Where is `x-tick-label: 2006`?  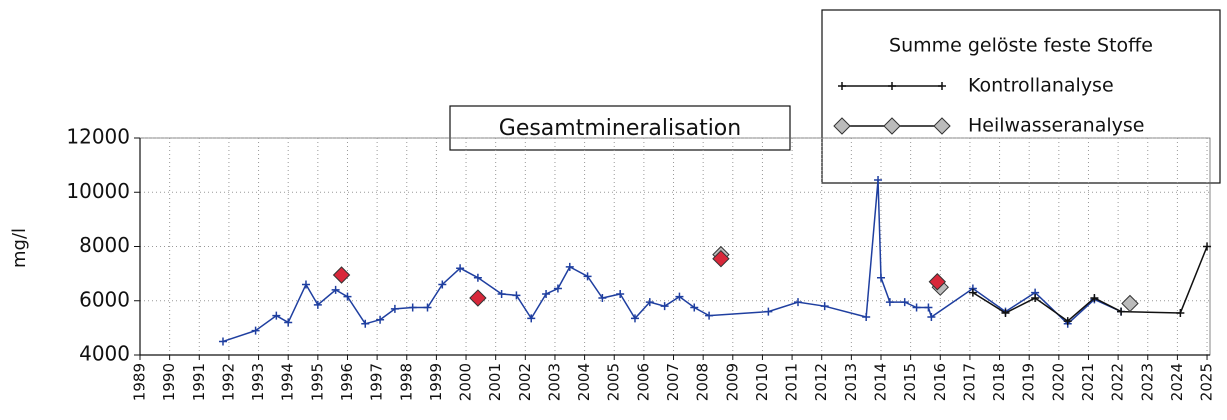 x-tick-label: 2006 is located at coordinates (643, 382).